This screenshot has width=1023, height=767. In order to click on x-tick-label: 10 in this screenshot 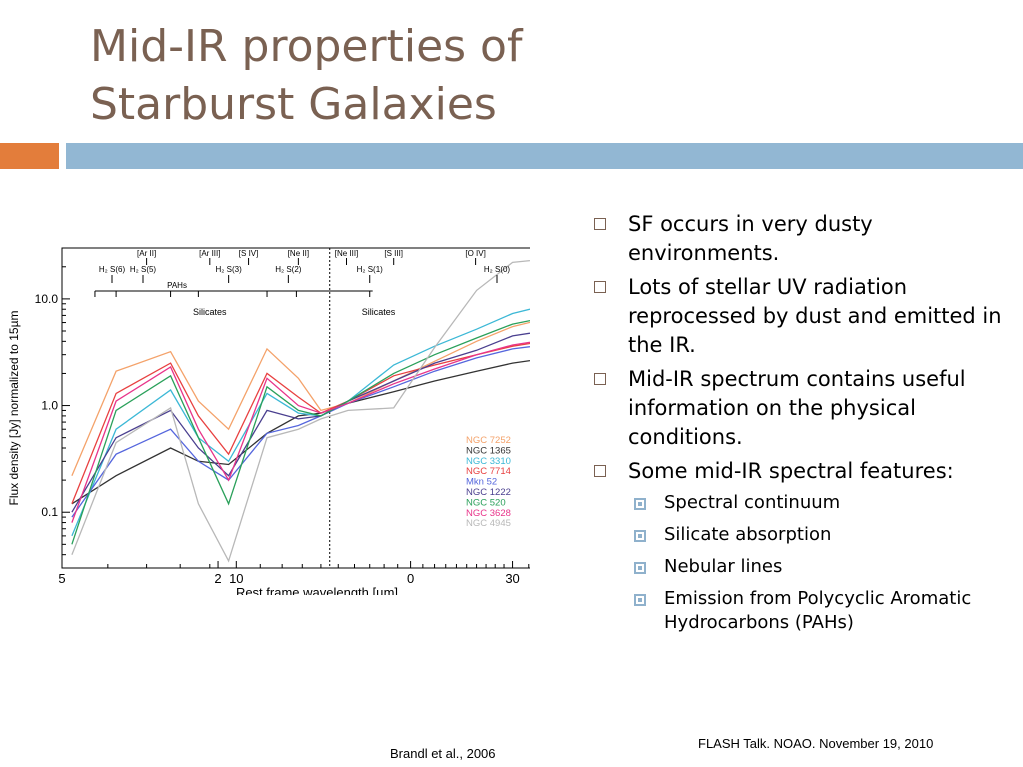, I will do `click(236, 578)`.